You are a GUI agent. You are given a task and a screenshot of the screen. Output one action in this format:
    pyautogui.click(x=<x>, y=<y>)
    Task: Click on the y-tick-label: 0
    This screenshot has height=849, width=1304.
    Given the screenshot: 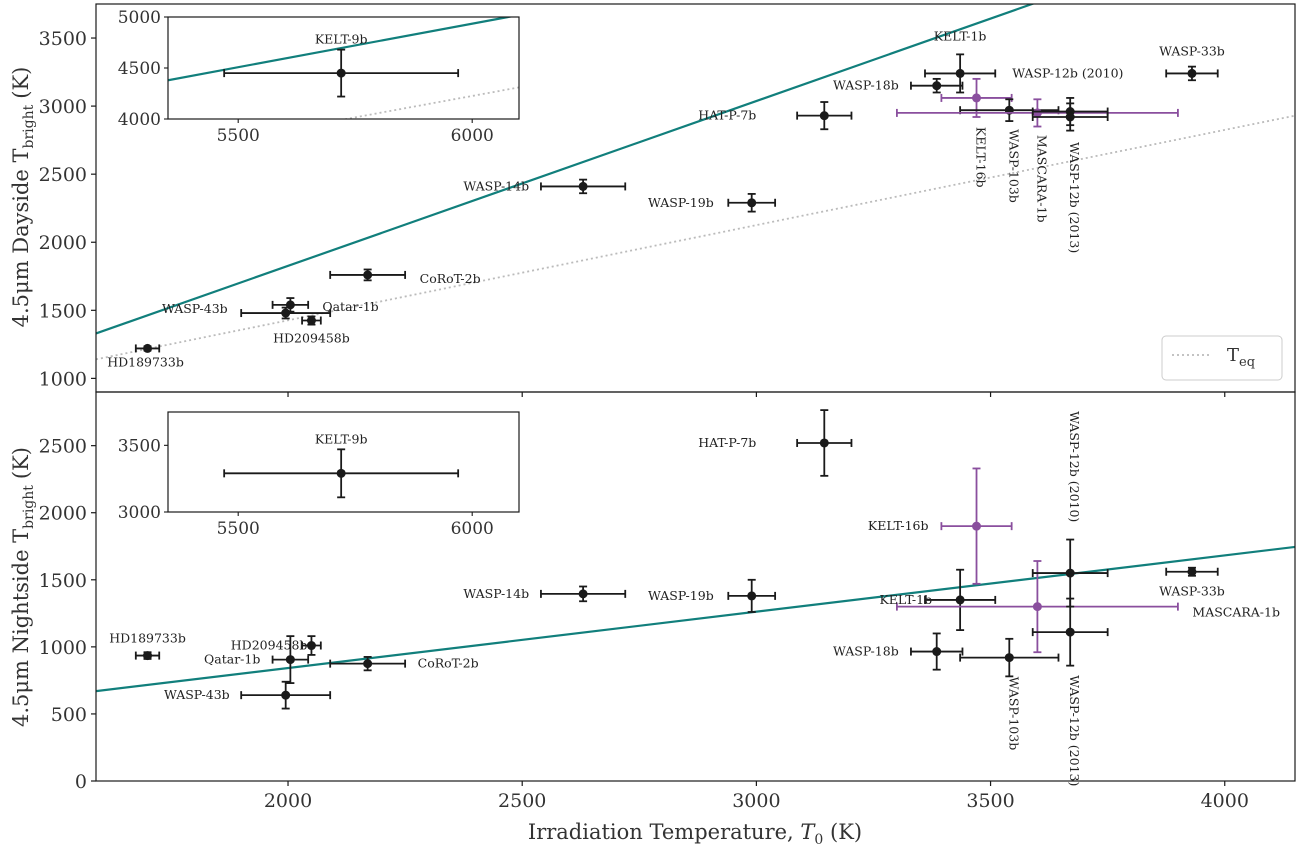 What is the action you would take?
    pyautogui.click(x=81, y=782)
    